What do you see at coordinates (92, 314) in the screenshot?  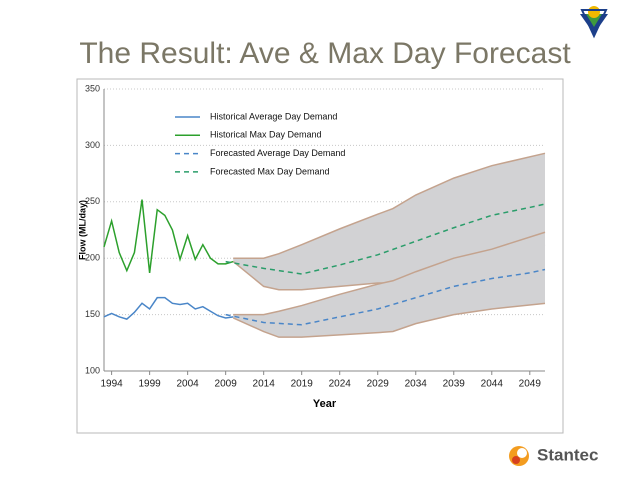 I see `y-tick-label: 150` at bounding box center [92, 314].